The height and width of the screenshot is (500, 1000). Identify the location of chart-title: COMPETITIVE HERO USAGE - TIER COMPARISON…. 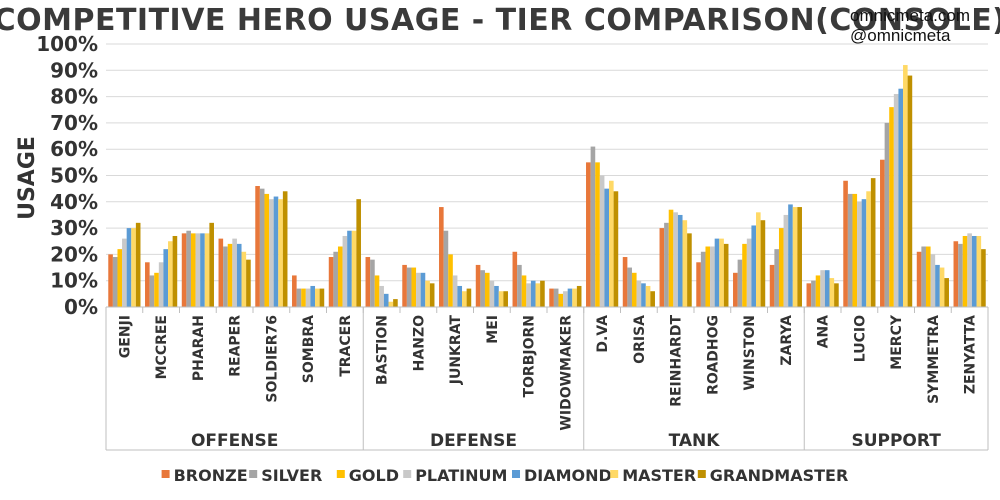
(500, 20).